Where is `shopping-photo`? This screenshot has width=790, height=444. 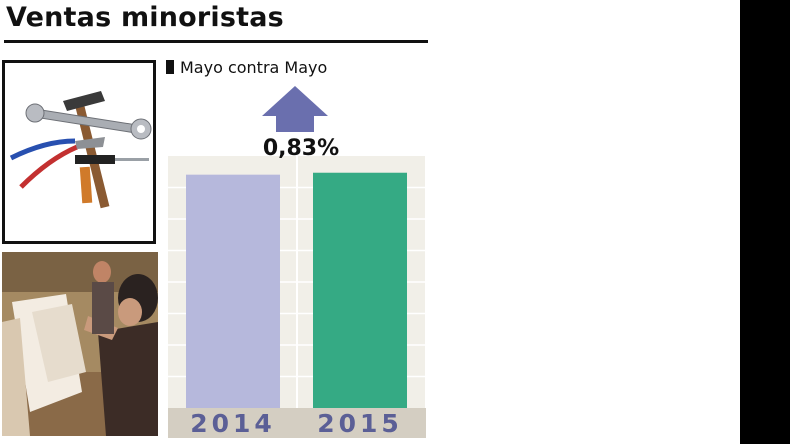
shopping-photo is located at coordinates (80, 344).